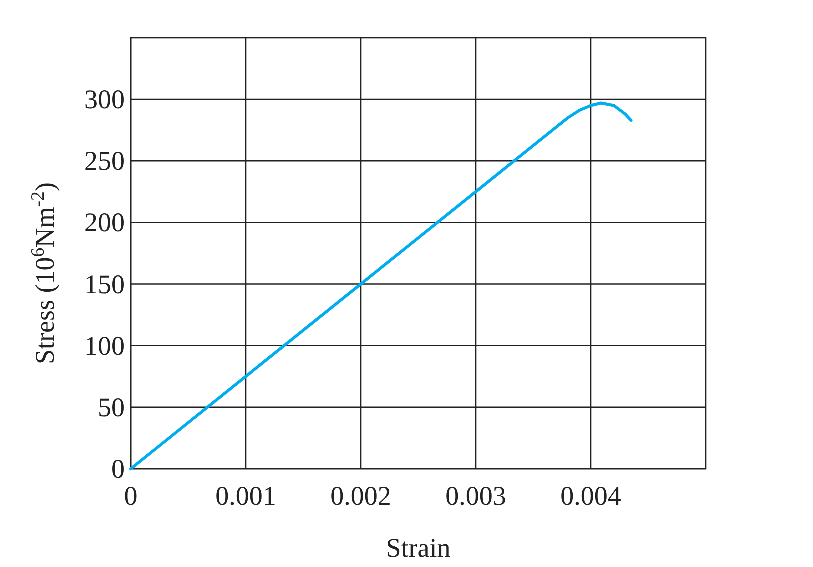  What do you see at coordinates (104, 284) in the screenshot?
I see `y-tick-label: 150` at bounding box center [104, 284].